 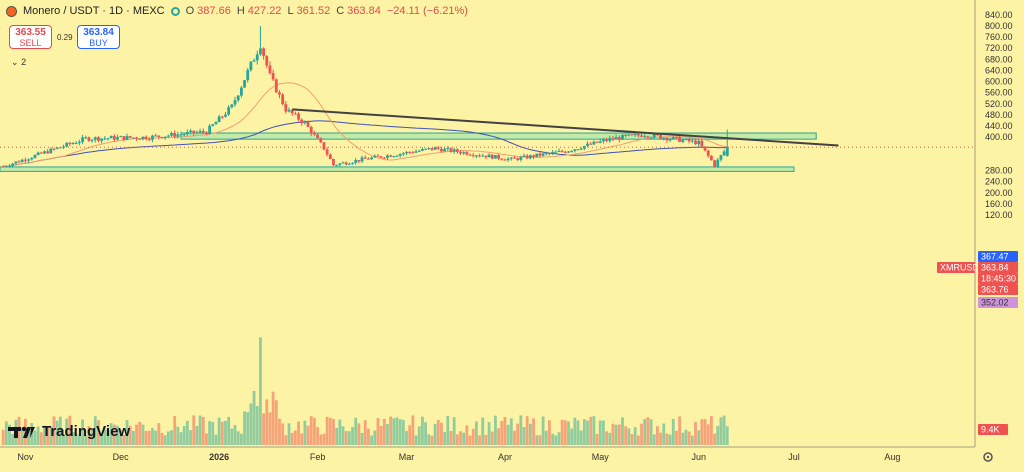 I want to click on tradingview-watermark: TradingView, so click(x=69, y=431).